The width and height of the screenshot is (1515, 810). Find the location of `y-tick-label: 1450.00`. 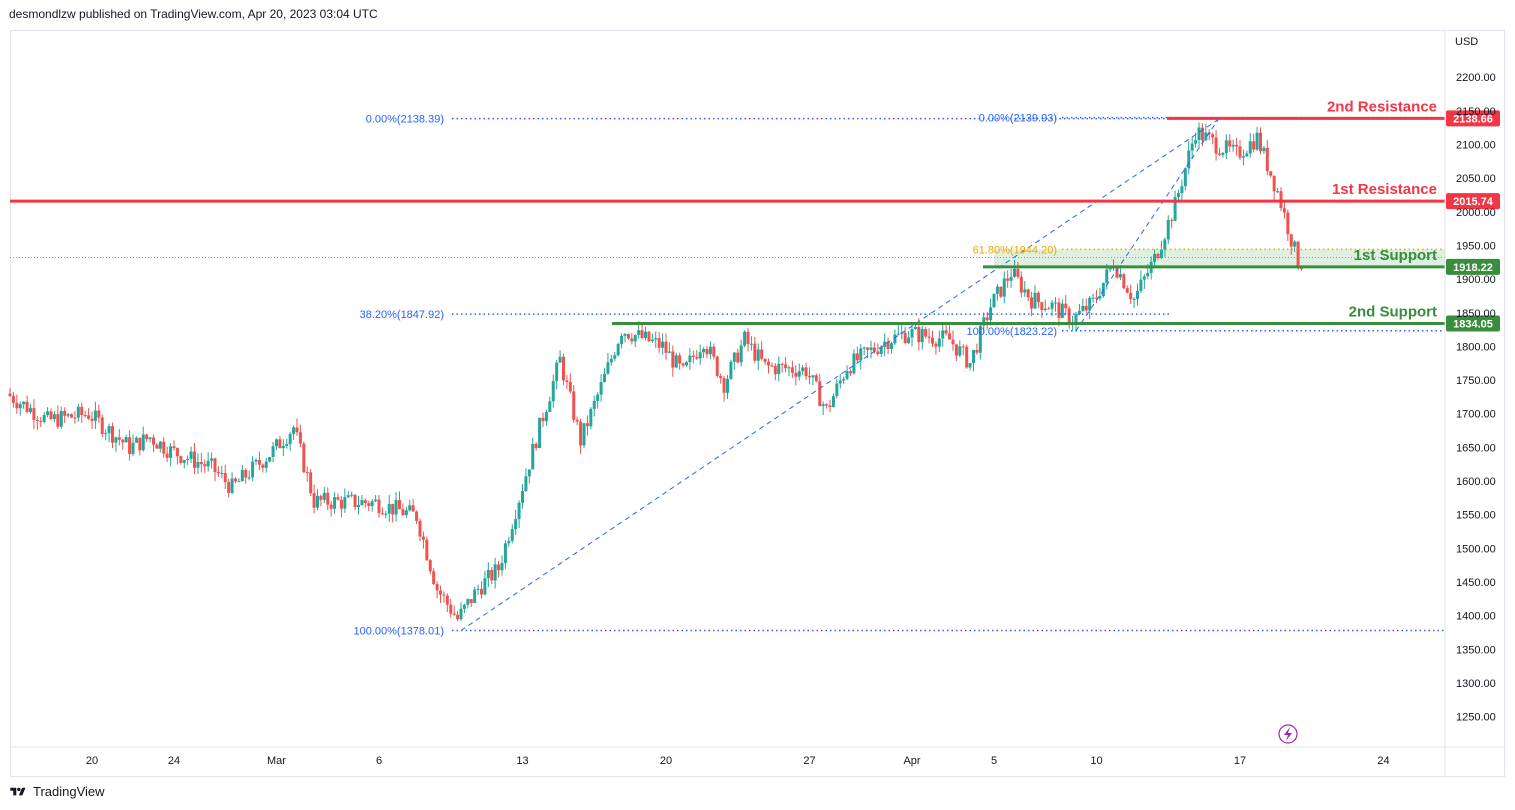

y-tick-label: 1450.00 is located at coordinates (1476, 583).